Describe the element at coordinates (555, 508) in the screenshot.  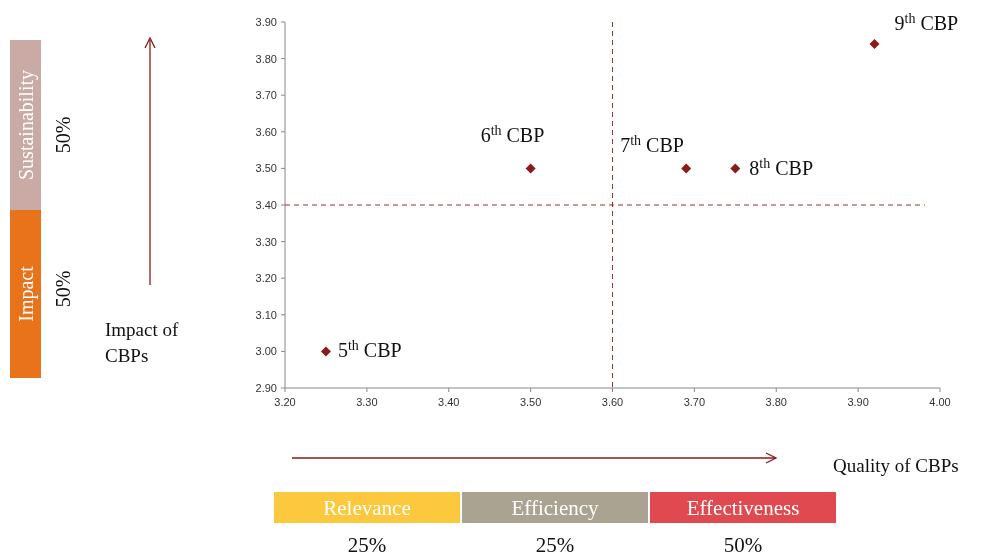
I see `text: Efficiency` at that location.